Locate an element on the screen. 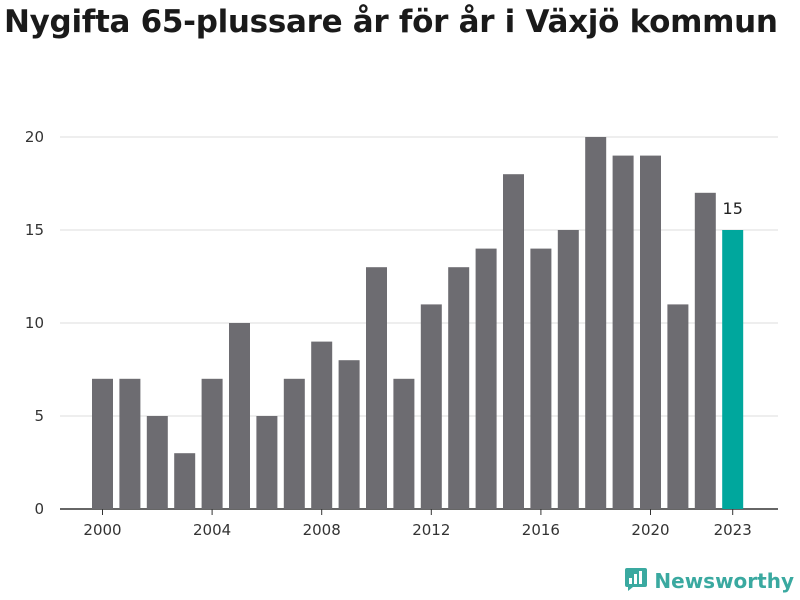 This screenshot has width=800, height=600. y-tick-label: 10 is located at coordinates (34, 323).